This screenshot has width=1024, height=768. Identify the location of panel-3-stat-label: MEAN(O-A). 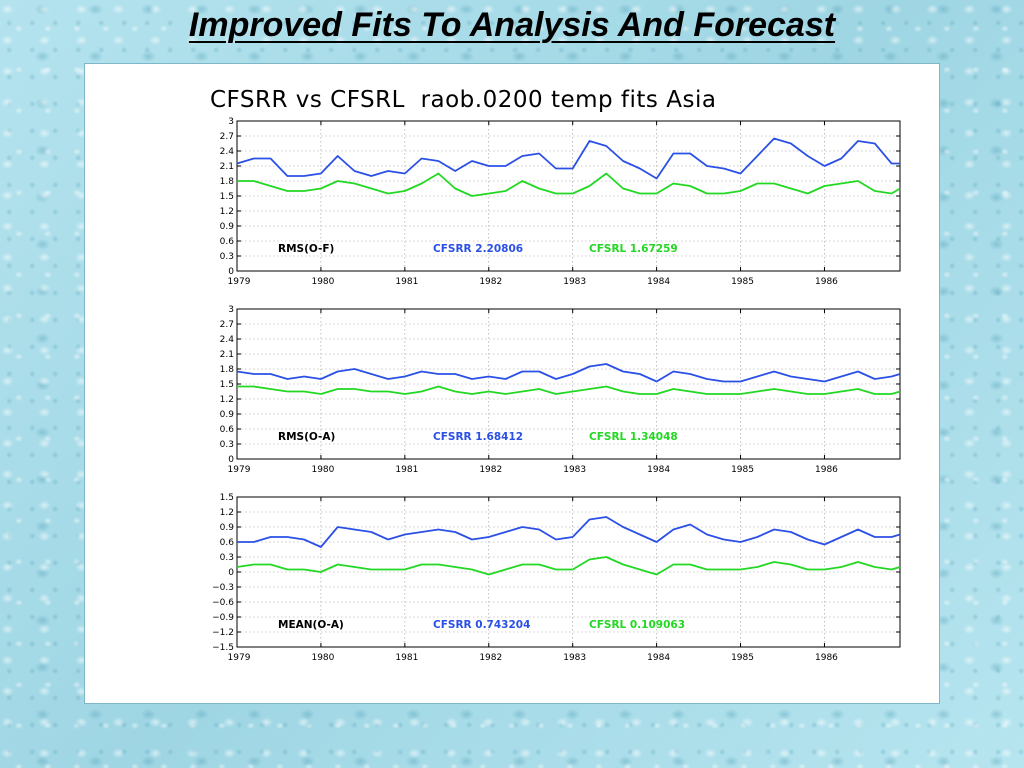
(311, 625).